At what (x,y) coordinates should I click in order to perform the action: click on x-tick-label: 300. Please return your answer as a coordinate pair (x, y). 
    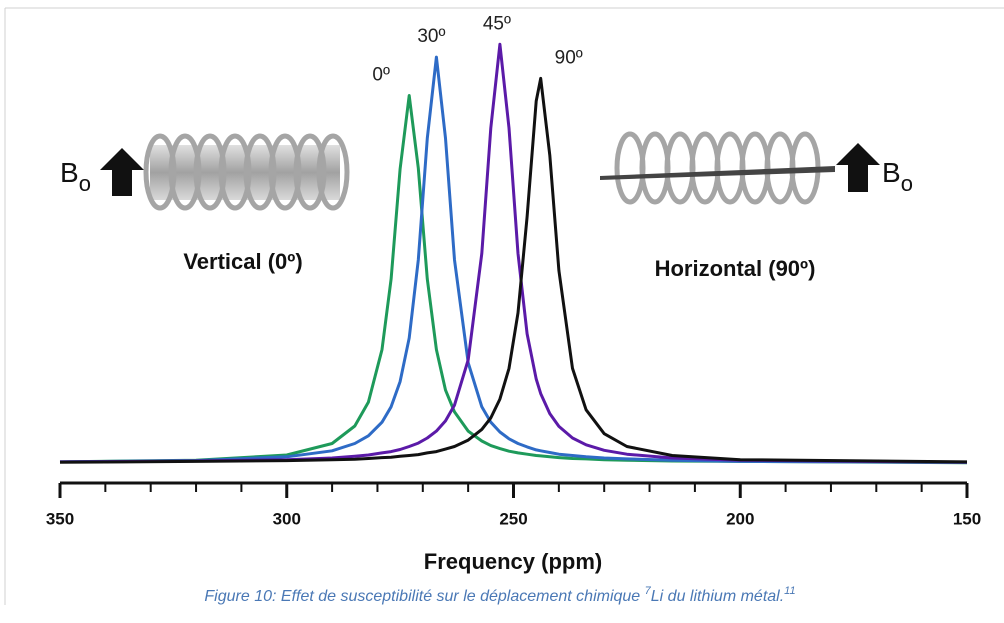
    Looking at the image, I should click on (287, 518).